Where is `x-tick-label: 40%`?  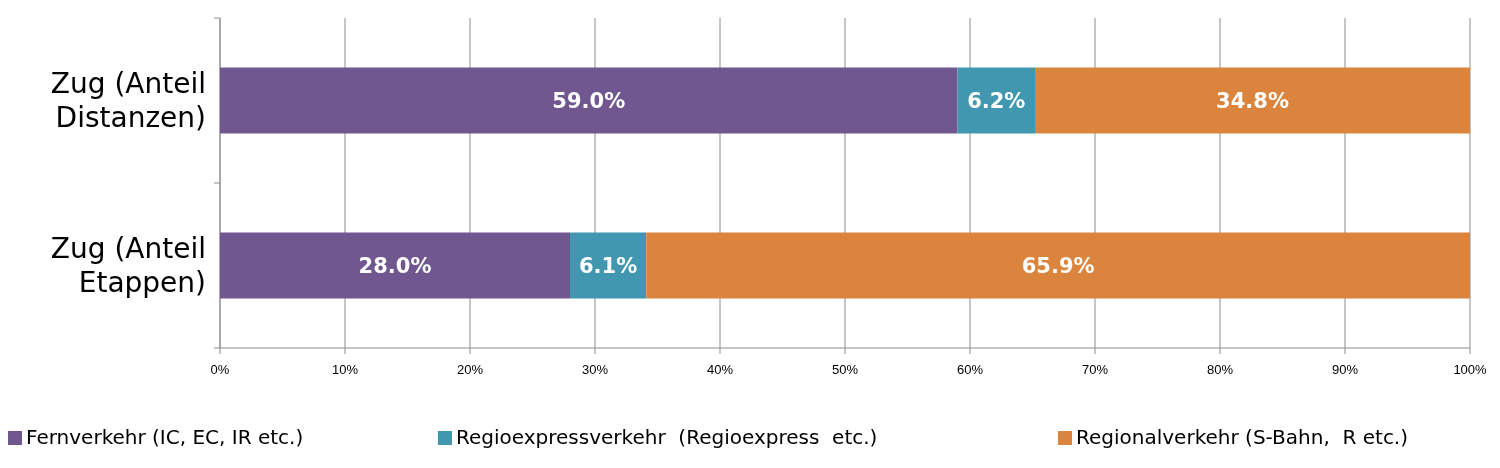 x-tick-label: 40% is located at coordinates (720, 369).